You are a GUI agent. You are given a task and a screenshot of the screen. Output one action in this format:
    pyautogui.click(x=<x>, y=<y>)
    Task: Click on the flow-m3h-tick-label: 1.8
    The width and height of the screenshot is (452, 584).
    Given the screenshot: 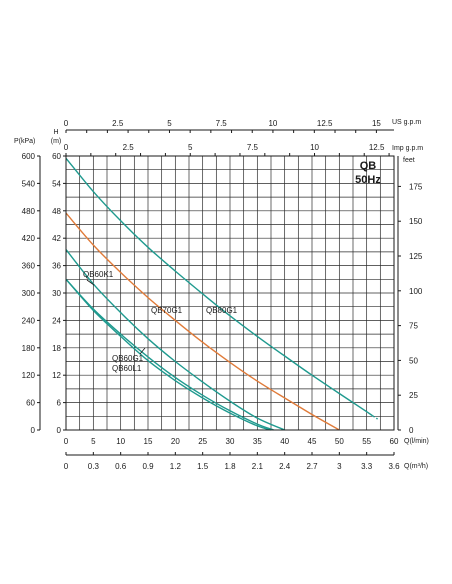 What is the action you would take?
    pyautogui.click(x=230, y=466)
    